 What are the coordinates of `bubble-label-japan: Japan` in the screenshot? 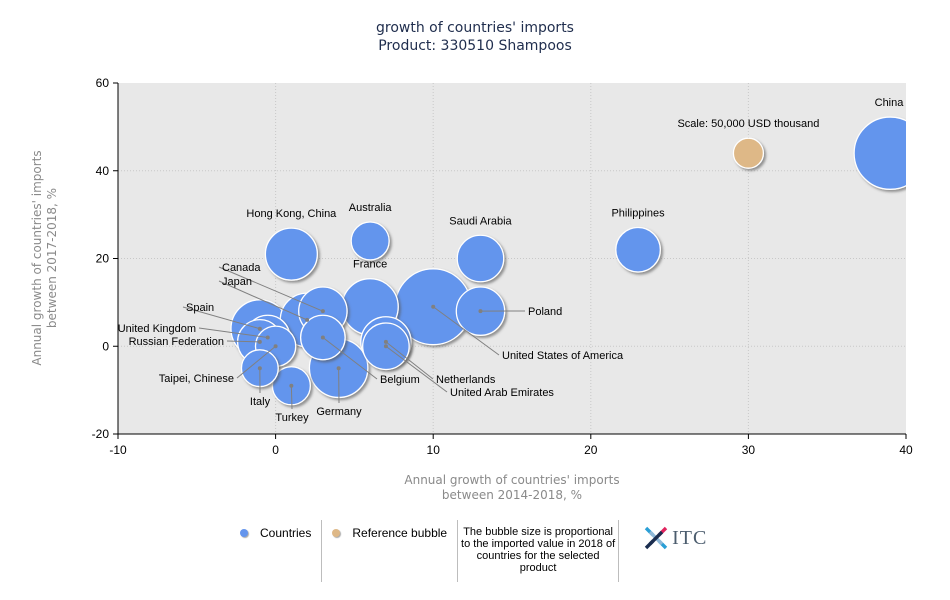 It's located at (237, 282).